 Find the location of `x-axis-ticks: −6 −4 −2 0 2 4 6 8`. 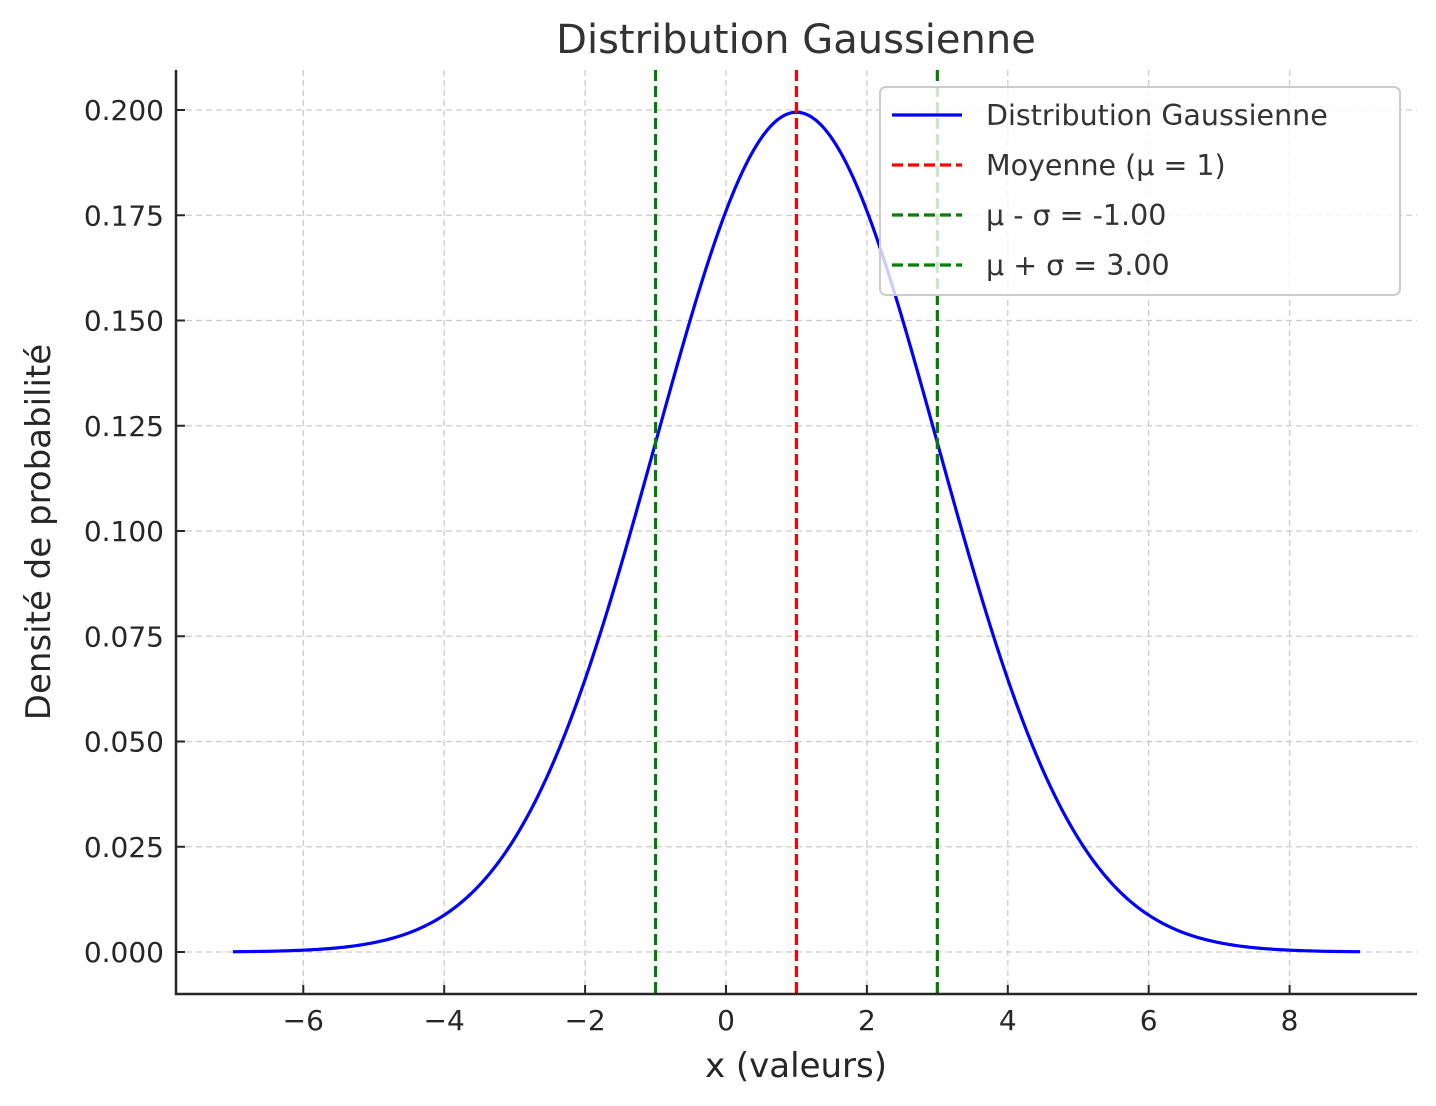

x-axis-ticks: −6 −4 −2 0 2 4 6 8 is located at coordinates (791, 1011).